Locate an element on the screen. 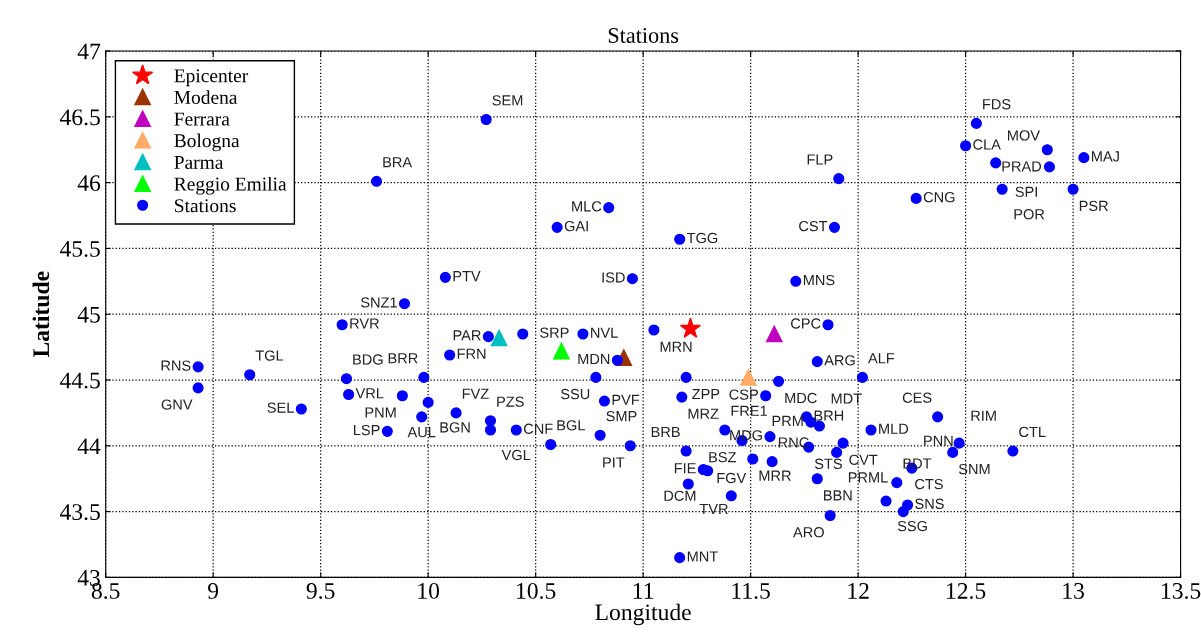 The width and height of the screenshot is (1201, 638). data-label: VRL is located at coordinates (369, 393).